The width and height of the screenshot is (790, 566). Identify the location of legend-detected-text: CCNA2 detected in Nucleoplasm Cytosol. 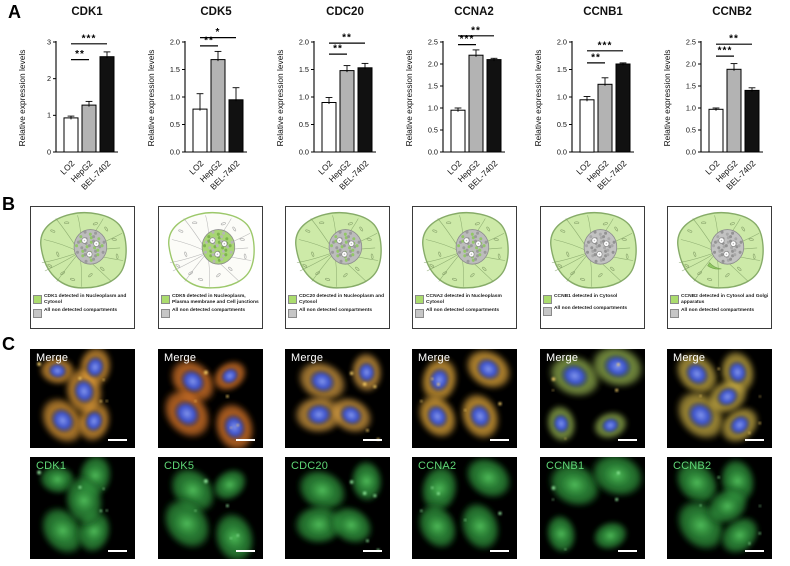
(464, 300).